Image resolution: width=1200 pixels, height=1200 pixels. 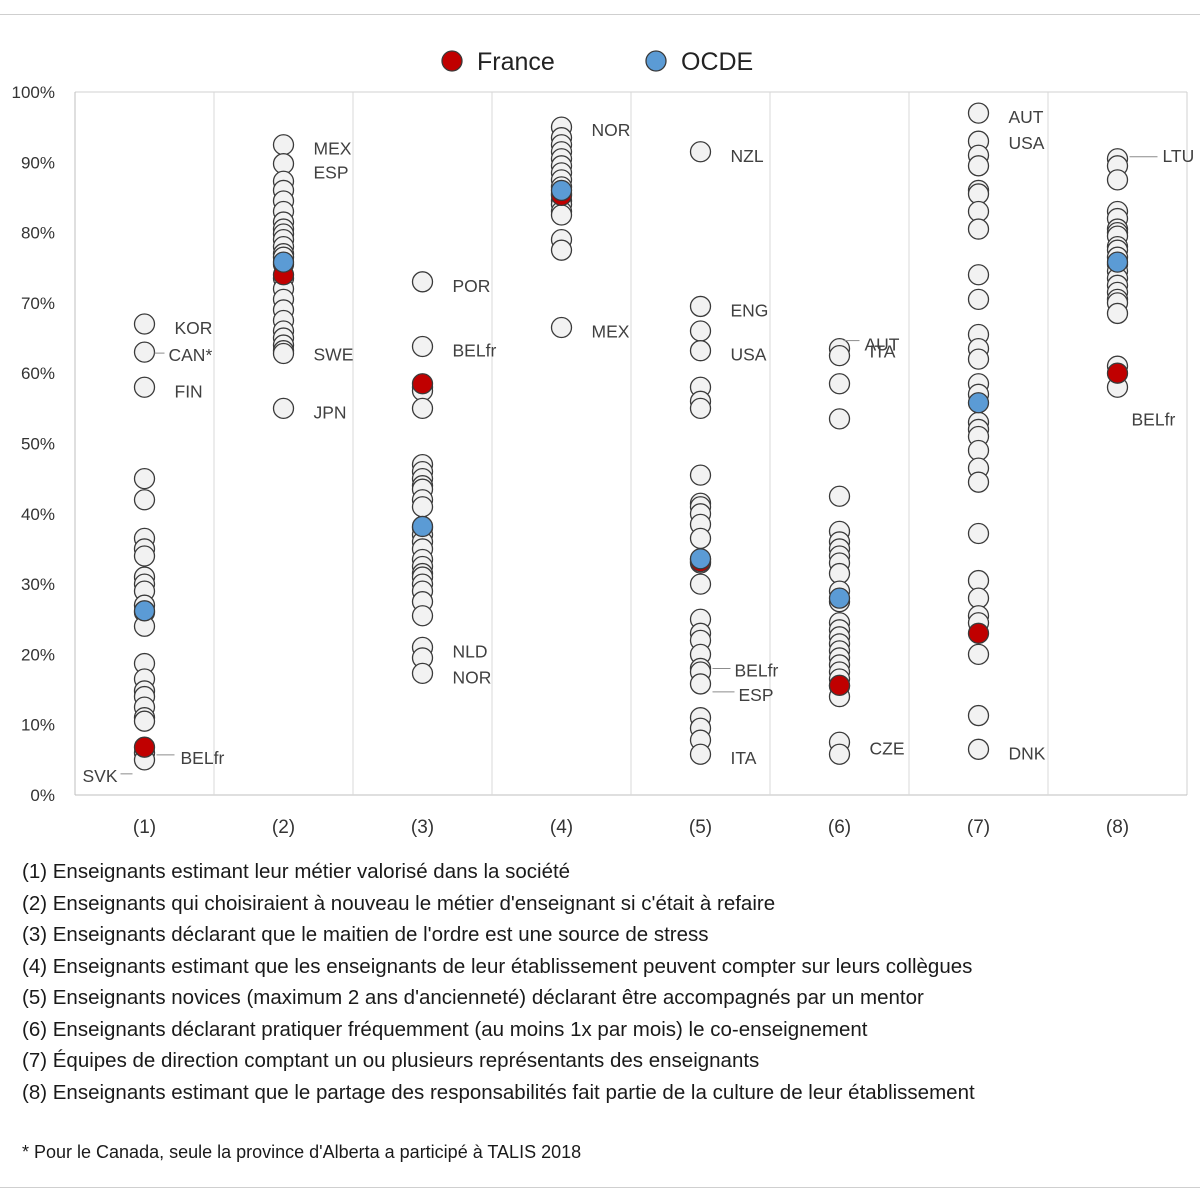 What do you see at coordinates (717, 62) in the screenshot?
I see `legend-label: OCDE` at bounding box center [717, 62].